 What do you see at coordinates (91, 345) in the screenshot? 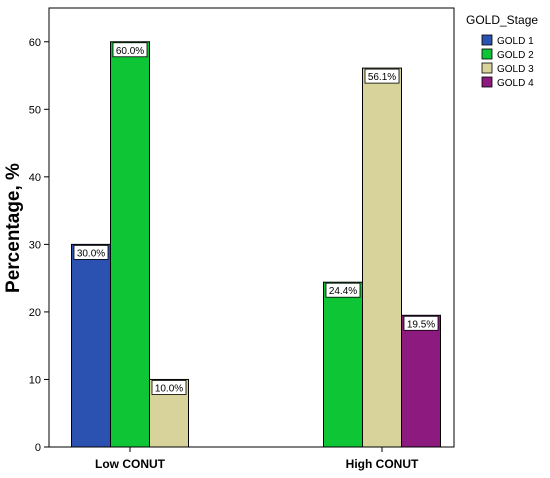
I see `bar-gold-1-low-conut` at bounding box center [91, 345].